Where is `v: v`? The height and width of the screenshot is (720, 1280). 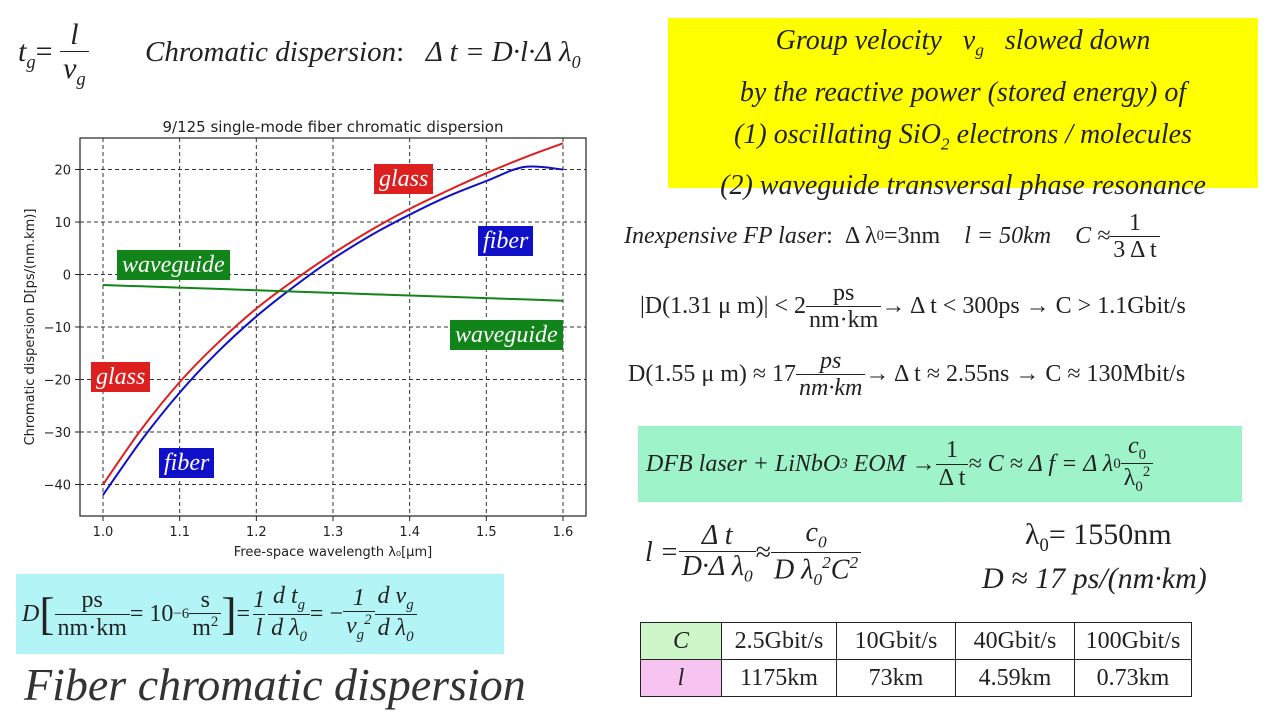
v: v is located at coordinates (351, 626).